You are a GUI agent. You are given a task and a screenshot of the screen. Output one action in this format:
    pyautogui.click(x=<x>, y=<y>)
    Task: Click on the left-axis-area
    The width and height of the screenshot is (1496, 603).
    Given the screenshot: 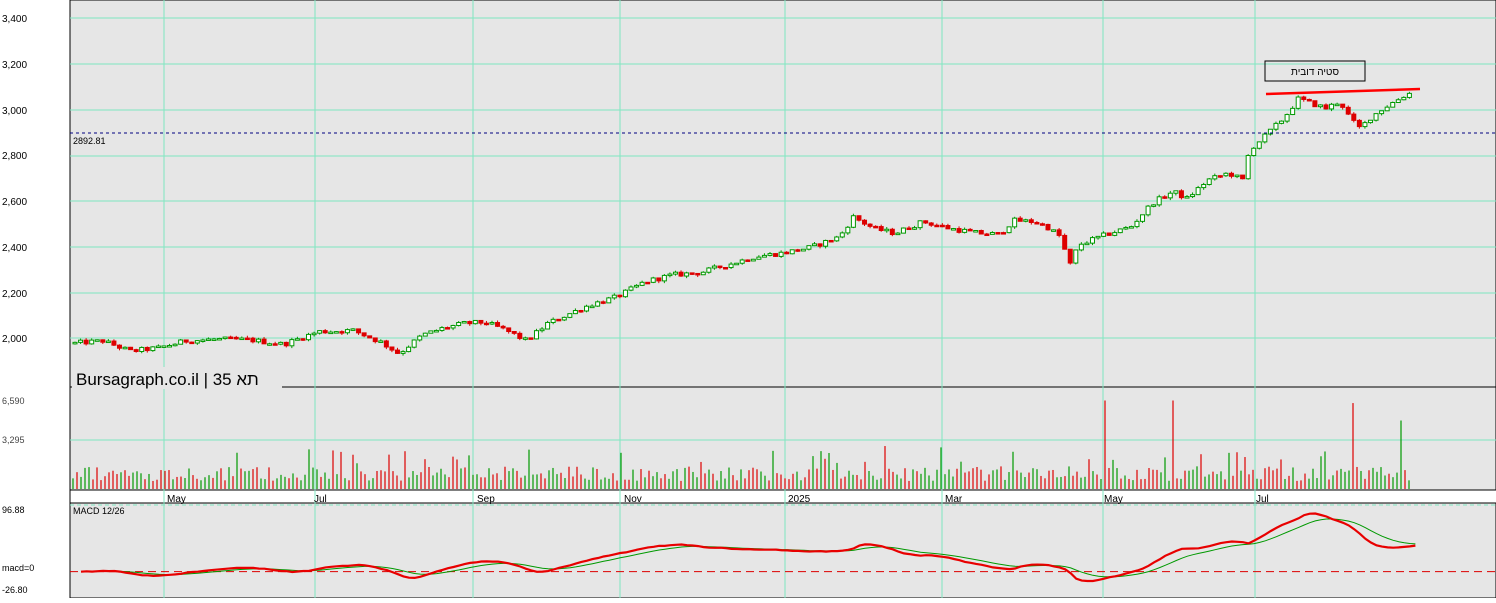 What is the action you would take?
    pyautogui.click(x=35, y=299)
    